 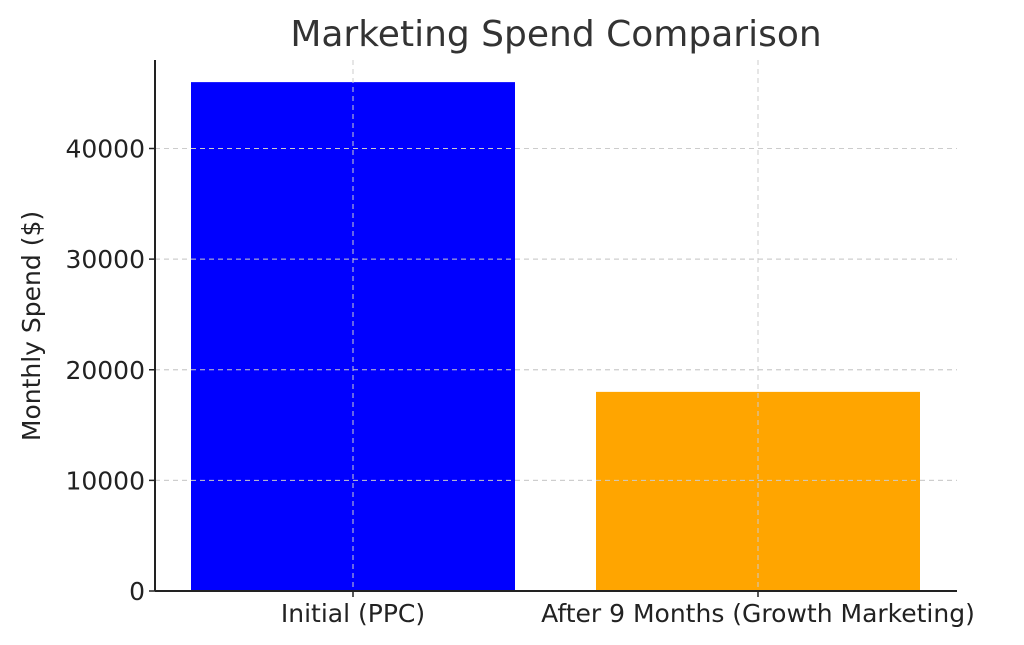 What do you see at coordinates (105, 370) in the screenshot?
I see `y-tick-label: 20000` at bounding box center [105, 370].